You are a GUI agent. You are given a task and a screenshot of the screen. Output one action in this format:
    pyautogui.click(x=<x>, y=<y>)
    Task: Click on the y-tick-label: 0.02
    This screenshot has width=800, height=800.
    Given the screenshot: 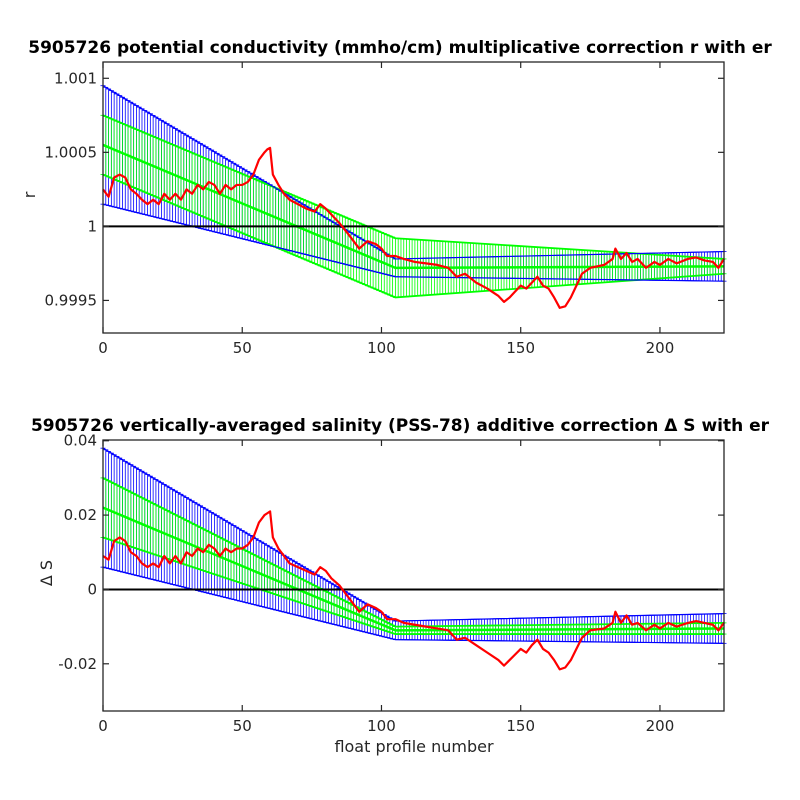 What is the action you would take?
    pyautogui.click(x=80, y=515)
    